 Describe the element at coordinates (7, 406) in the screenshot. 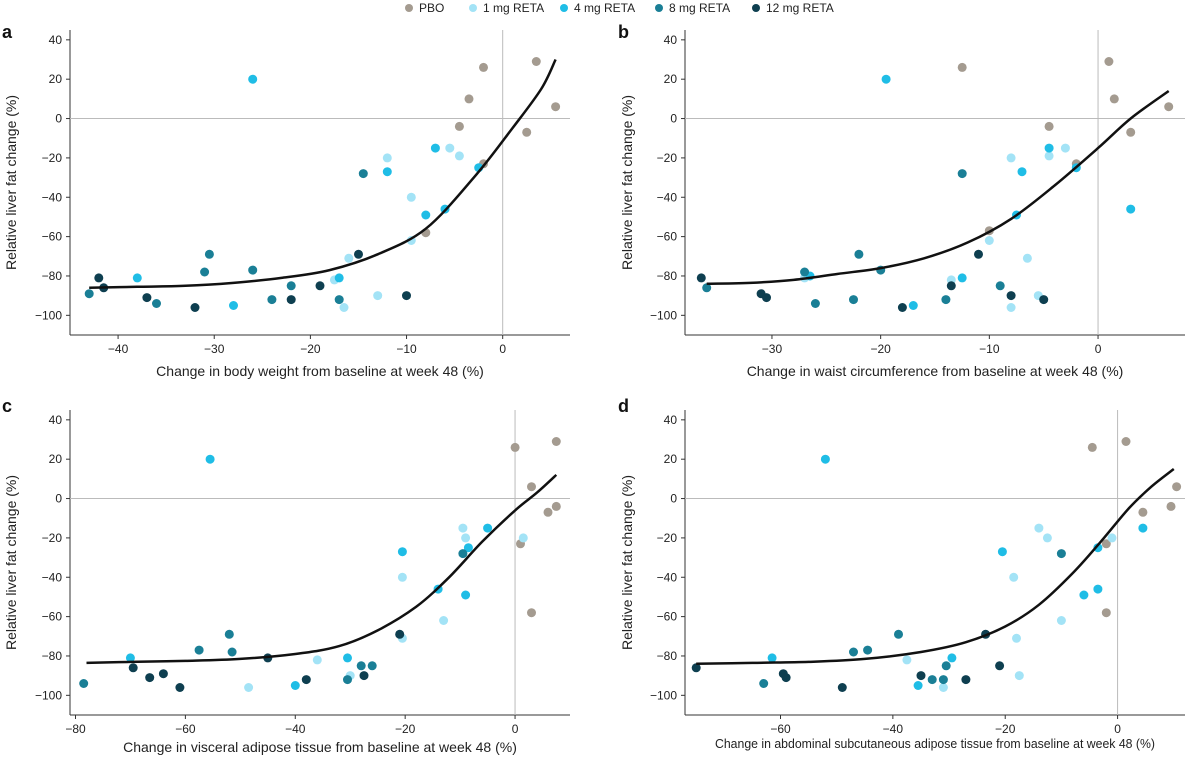

I see `panel-label: c` at that location.